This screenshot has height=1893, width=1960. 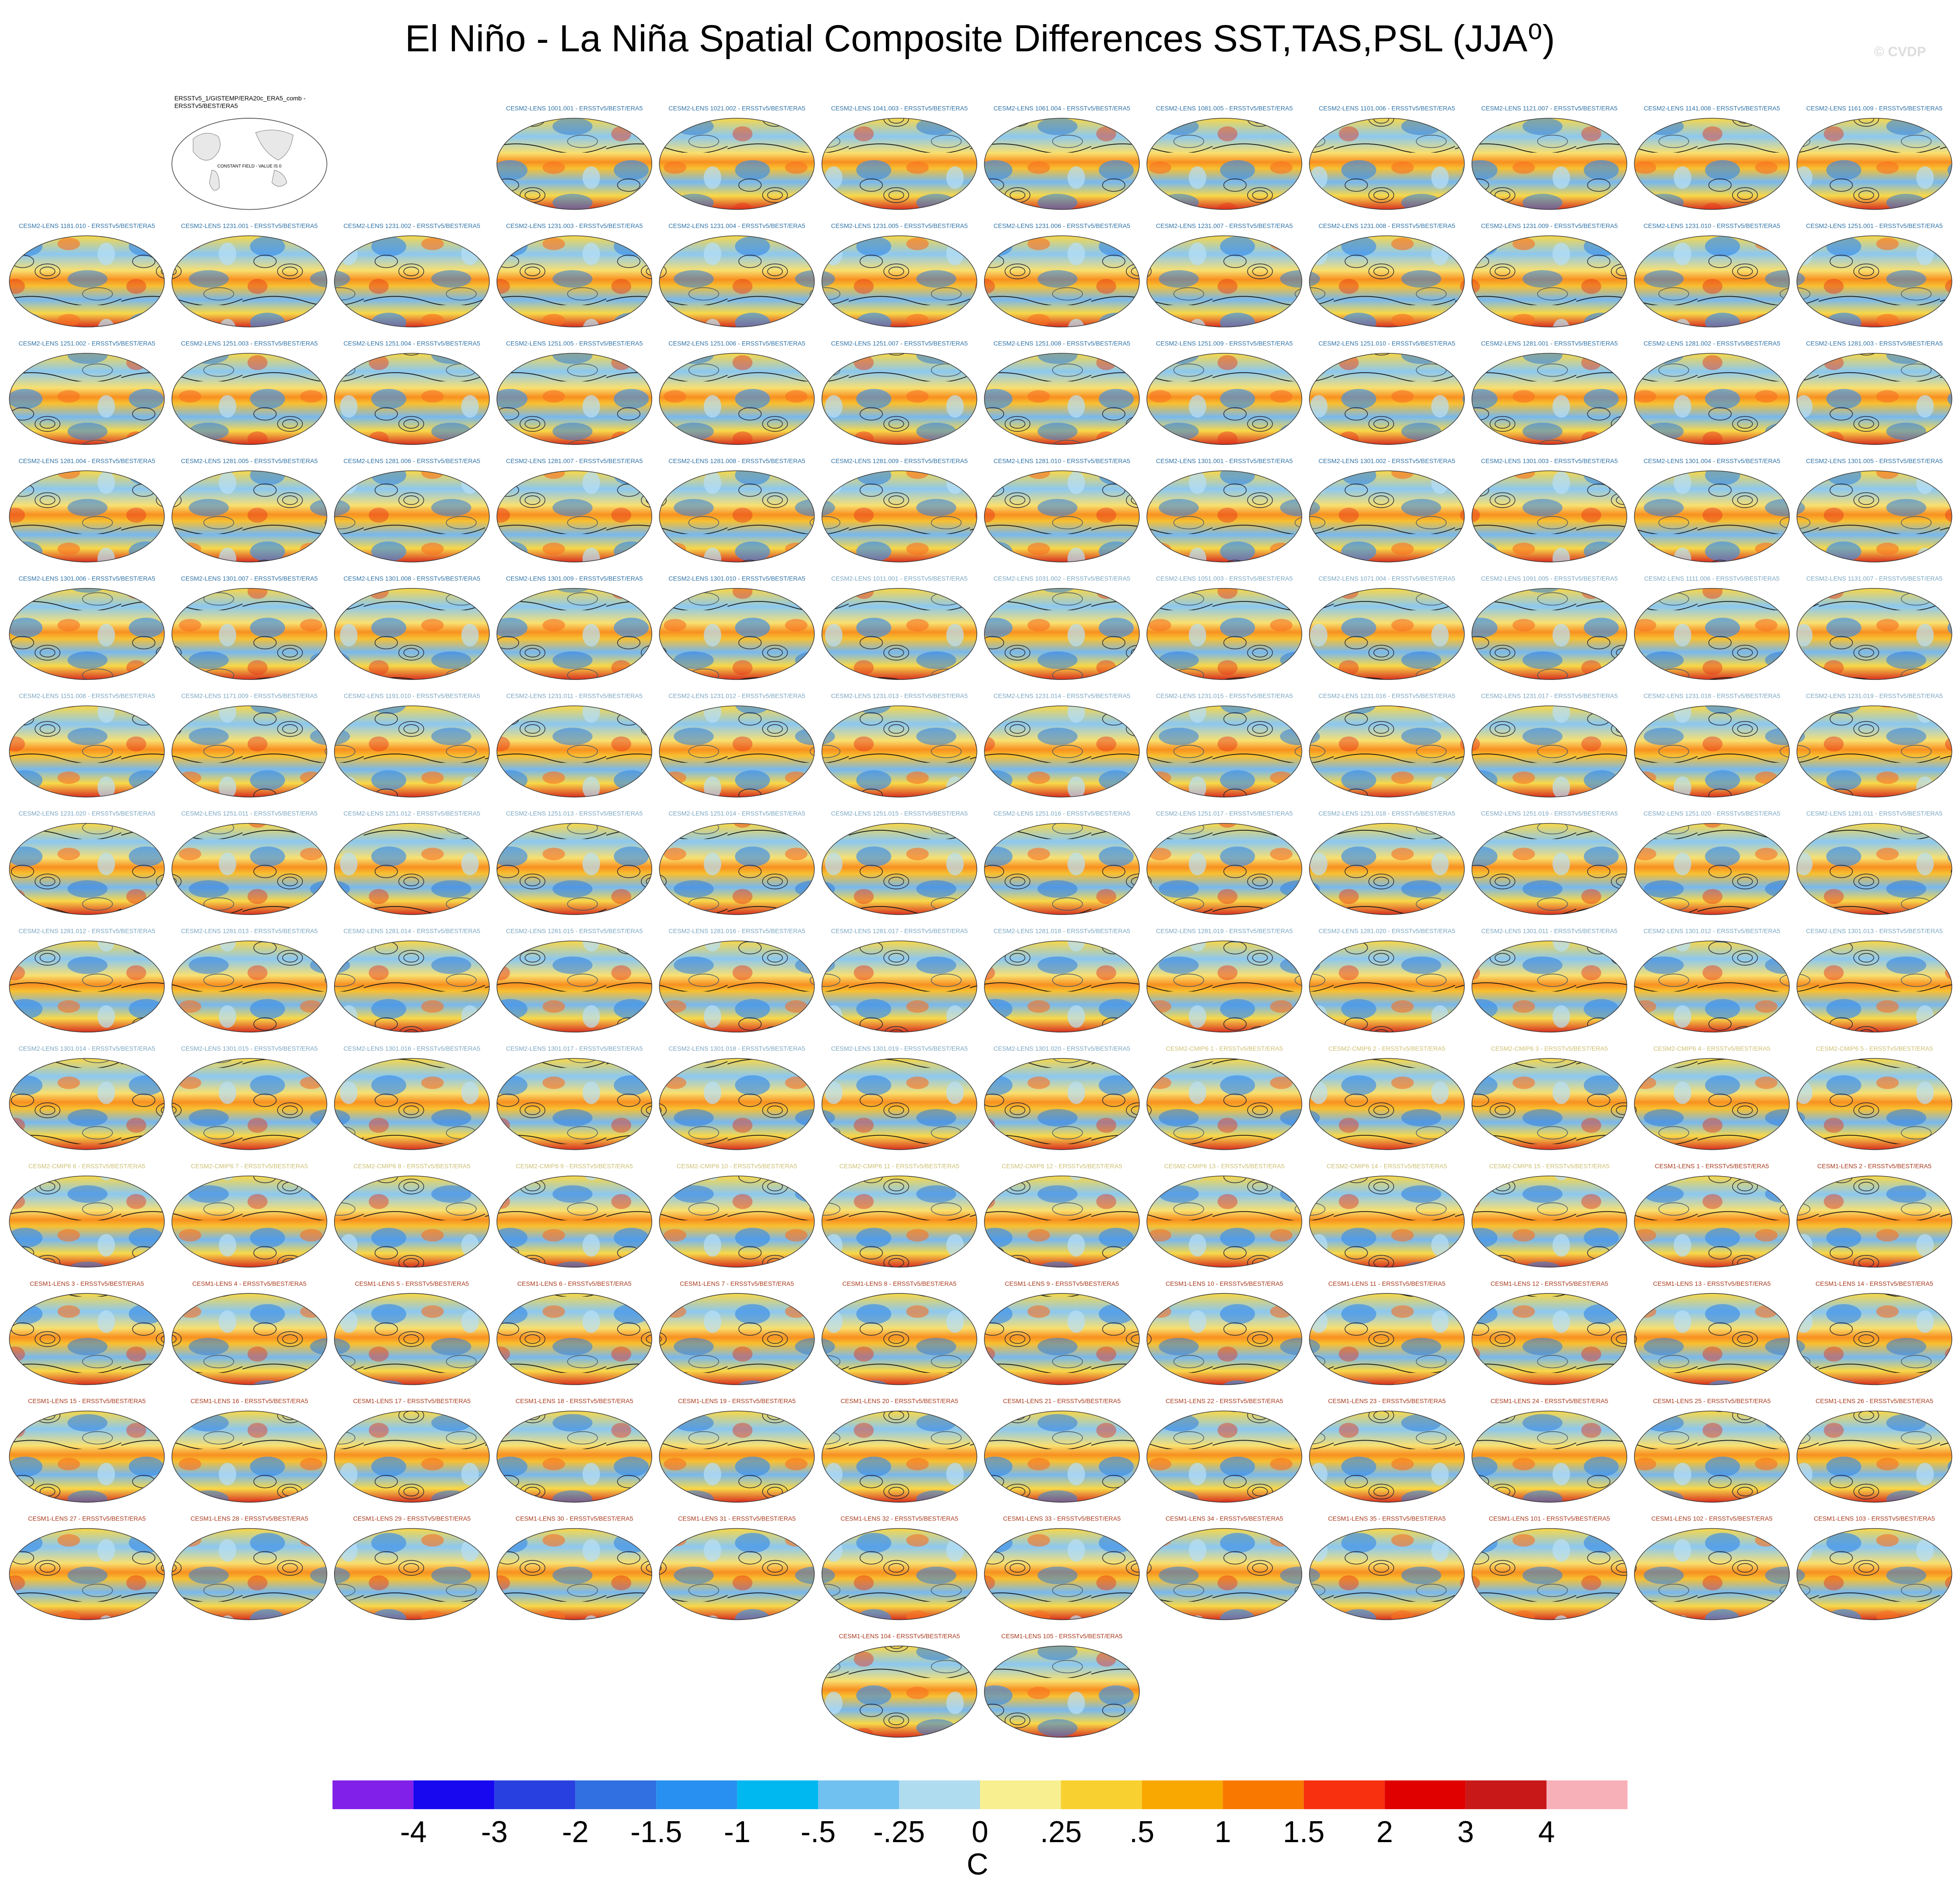 I want to click on panel-title: CESM2-LENS 1301.005 - ERSSTv5/BEST/ERA5, so click(x=1874, y=460).